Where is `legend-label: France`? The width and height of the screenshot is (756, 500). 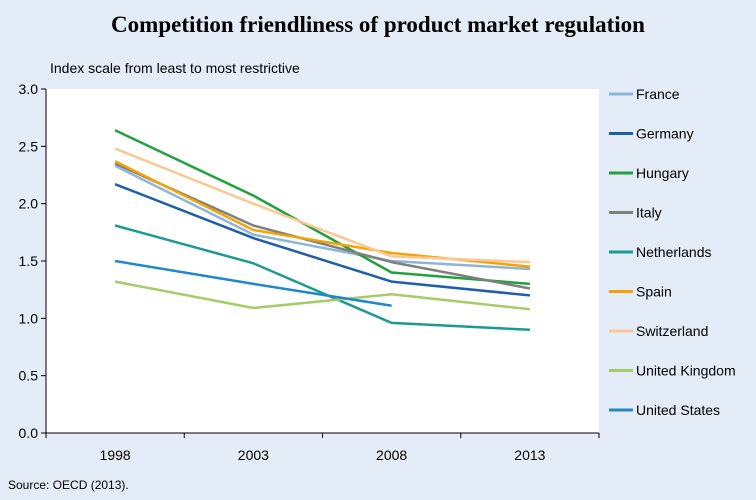 legend-label: France is located at coordinates (658, 94).